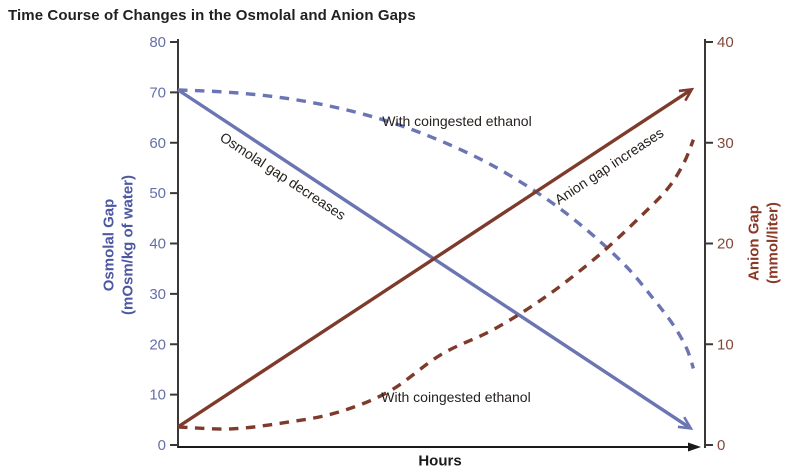 This screenshot has width=801, height=473. I want to click on right-axis-tick-label: 0, so click(721, 445).